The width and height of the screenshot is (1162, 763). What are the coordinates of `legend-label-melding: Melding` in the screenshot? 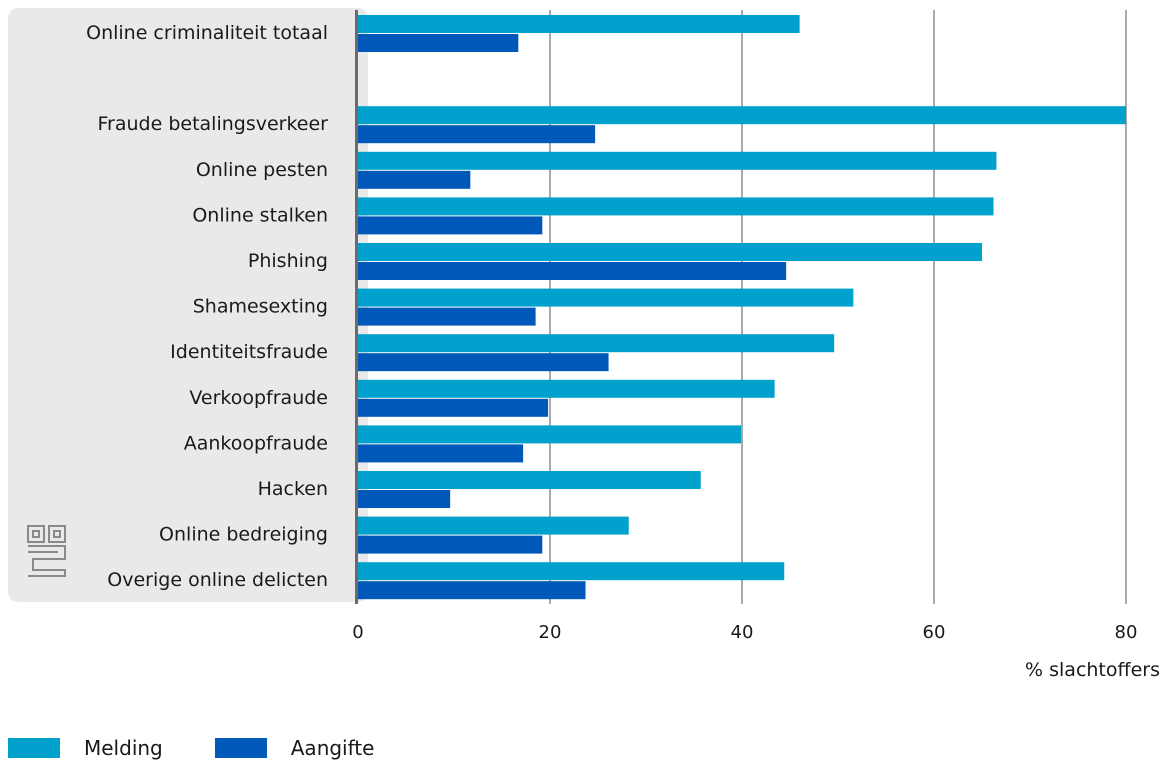 It's located at (123, 748).